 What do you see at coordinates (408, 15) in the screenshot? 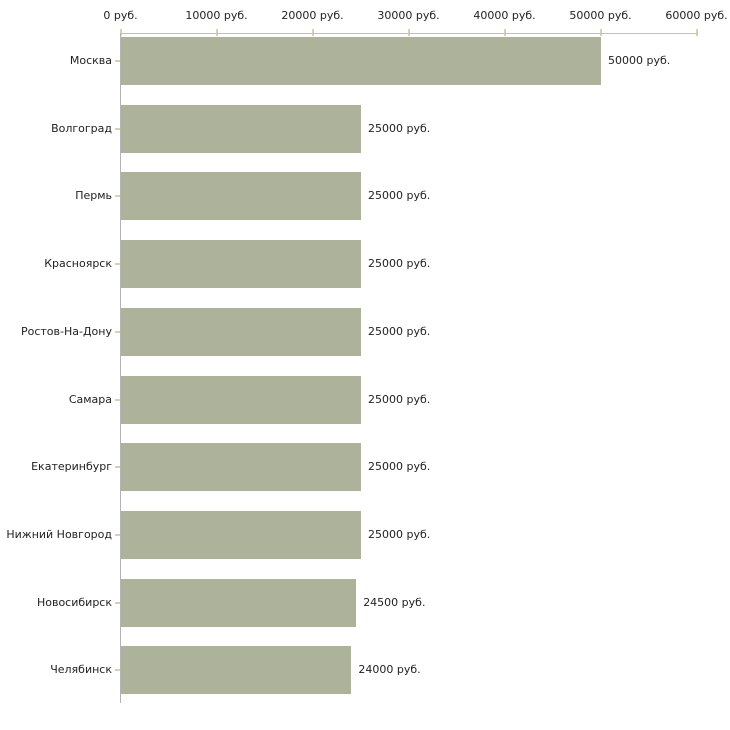
I see `x-axis-tick-label: 30000 руб.` at bounding box center [408, 15].